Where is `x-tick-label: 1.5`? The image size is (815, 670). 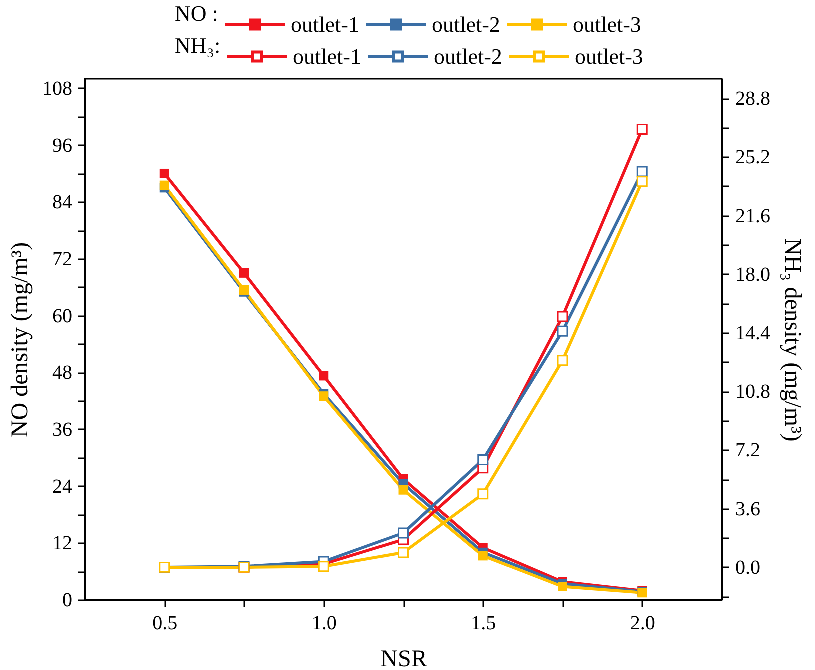
x-tick-label: 1.5 is located at coordinates (483, 623).